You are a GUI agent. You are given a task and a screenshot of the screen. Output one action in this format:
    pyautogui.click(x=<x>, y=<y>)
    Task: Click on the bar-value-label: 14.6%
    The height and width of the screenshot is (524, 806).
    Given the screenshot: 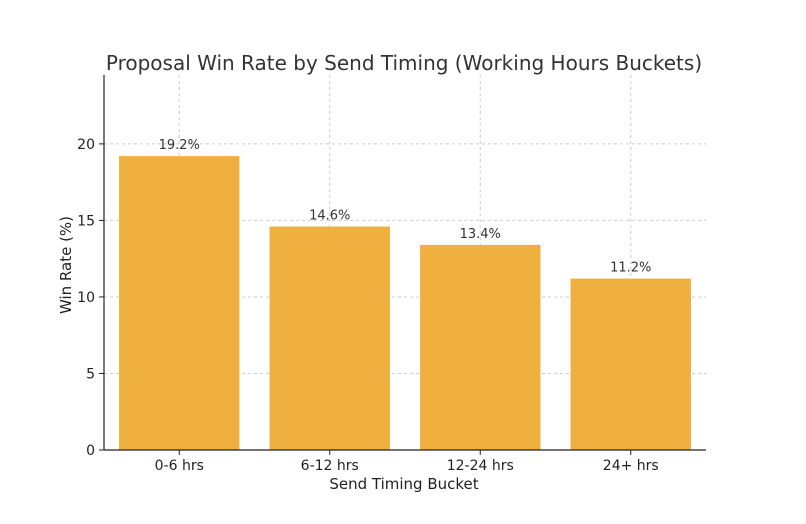 What is the action you would take?
    pyautogui.click(x=329, y=216)
    